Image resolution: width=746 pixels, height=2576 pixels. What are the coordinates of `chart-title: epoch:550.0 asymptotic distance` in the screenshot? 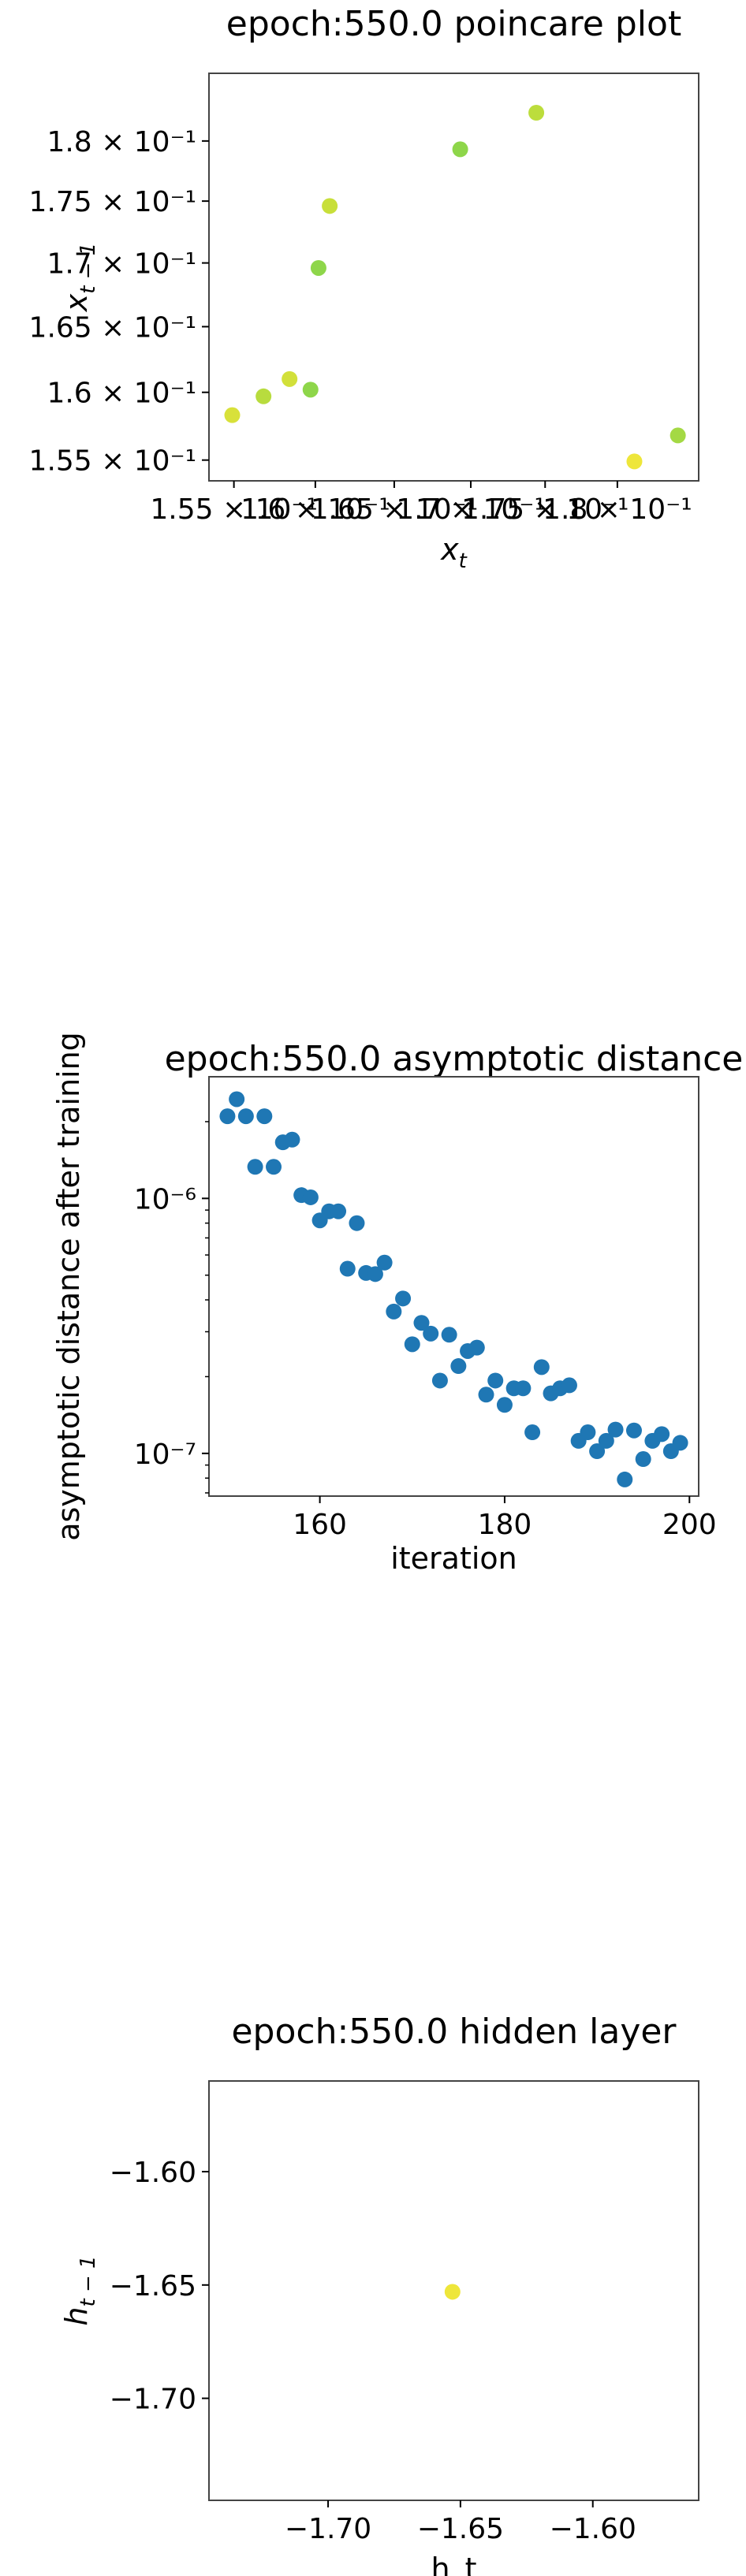 It's located at (454, 1059).